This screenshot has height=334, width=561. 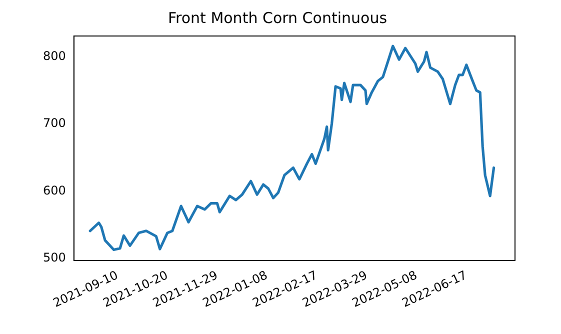 What do you see at coordinates (54, 55) in the screenshot?
I see `y-tick-label: 800` at bounding box center [54, 55].